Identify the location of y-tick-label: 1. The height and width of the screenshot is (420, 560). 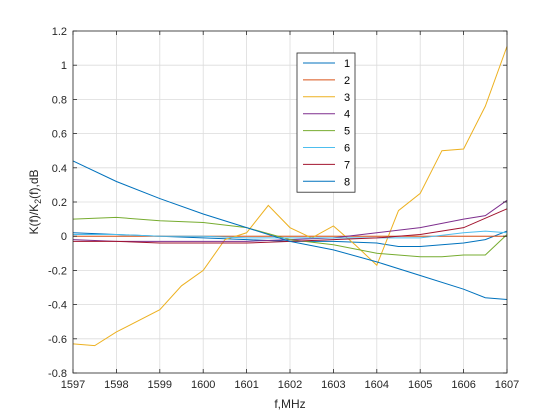
(64, 66).